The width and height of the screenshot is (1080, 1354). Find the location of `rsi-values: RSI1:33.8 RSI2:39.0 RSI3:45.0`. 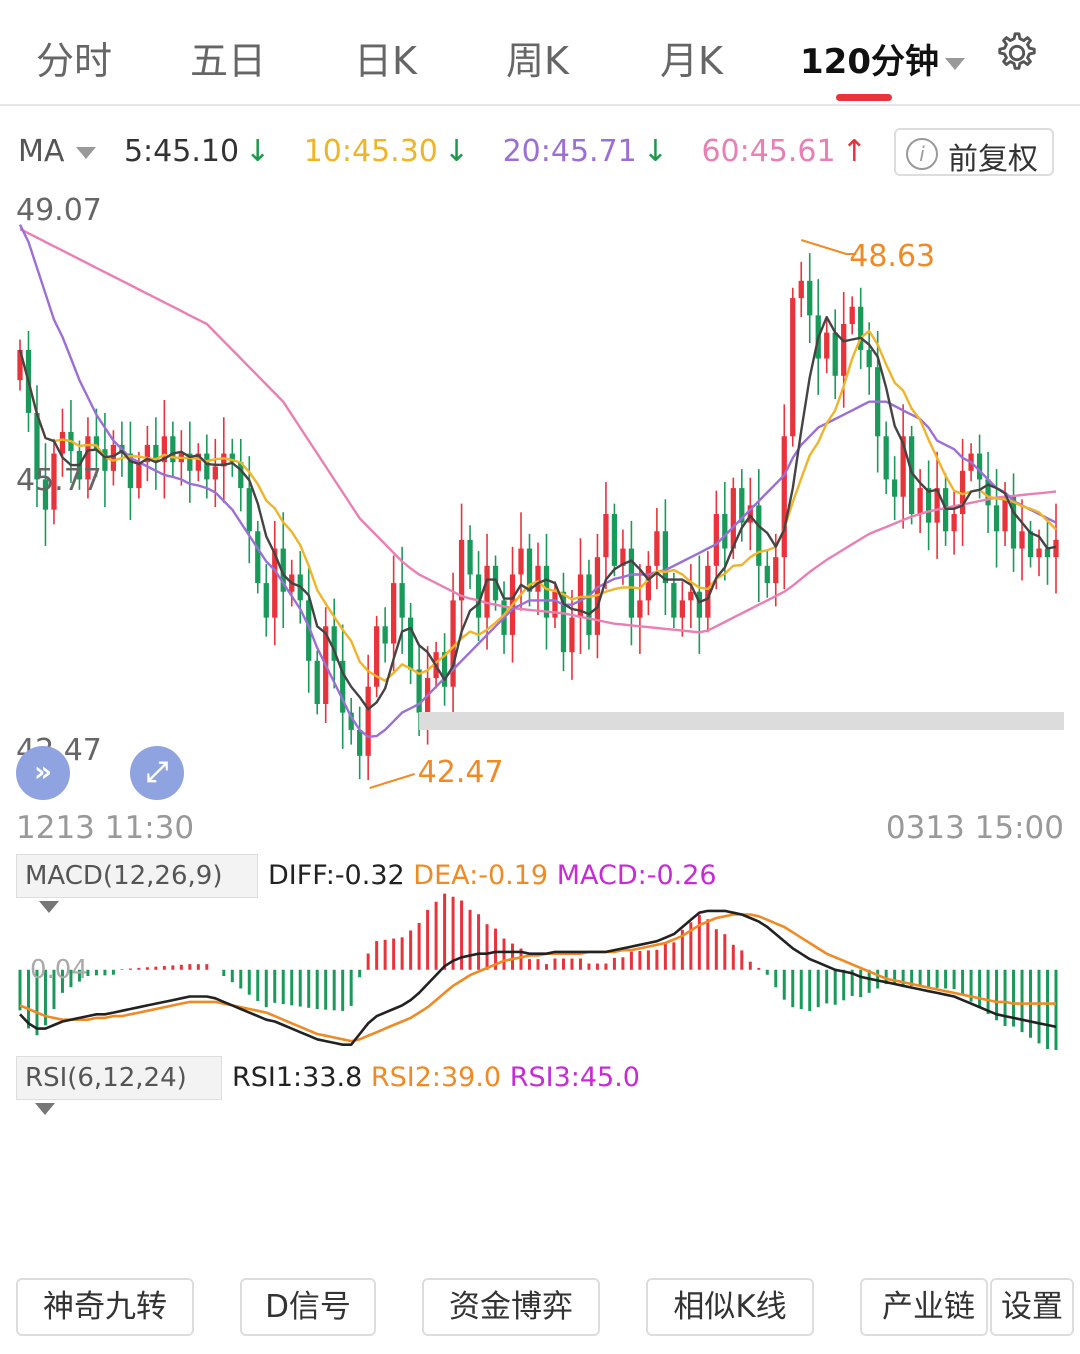

rsi-values: RSI1:33.8 RSI2:39.0 RSI3:45.0 is located at coordinates (436, 1077).